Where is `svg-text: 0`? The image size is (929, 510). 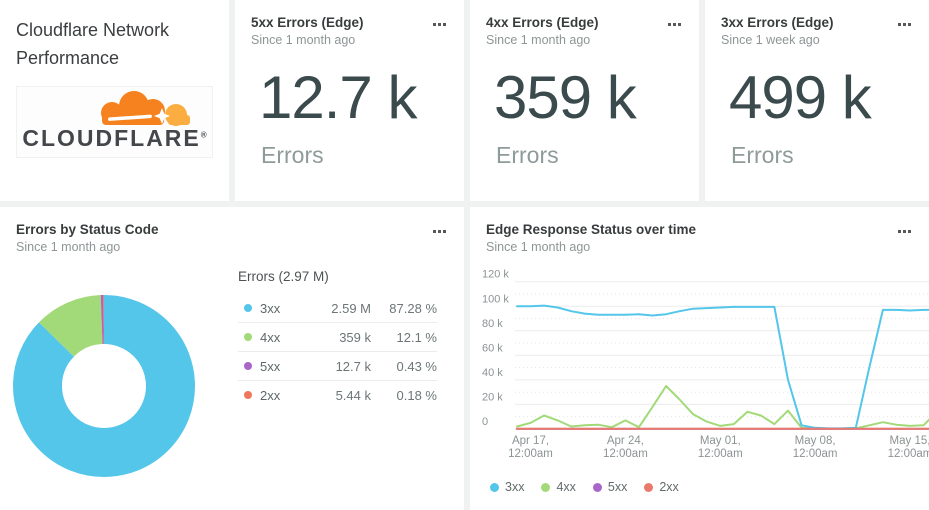
svg-text: 0 is located at coordinates (485, 422).